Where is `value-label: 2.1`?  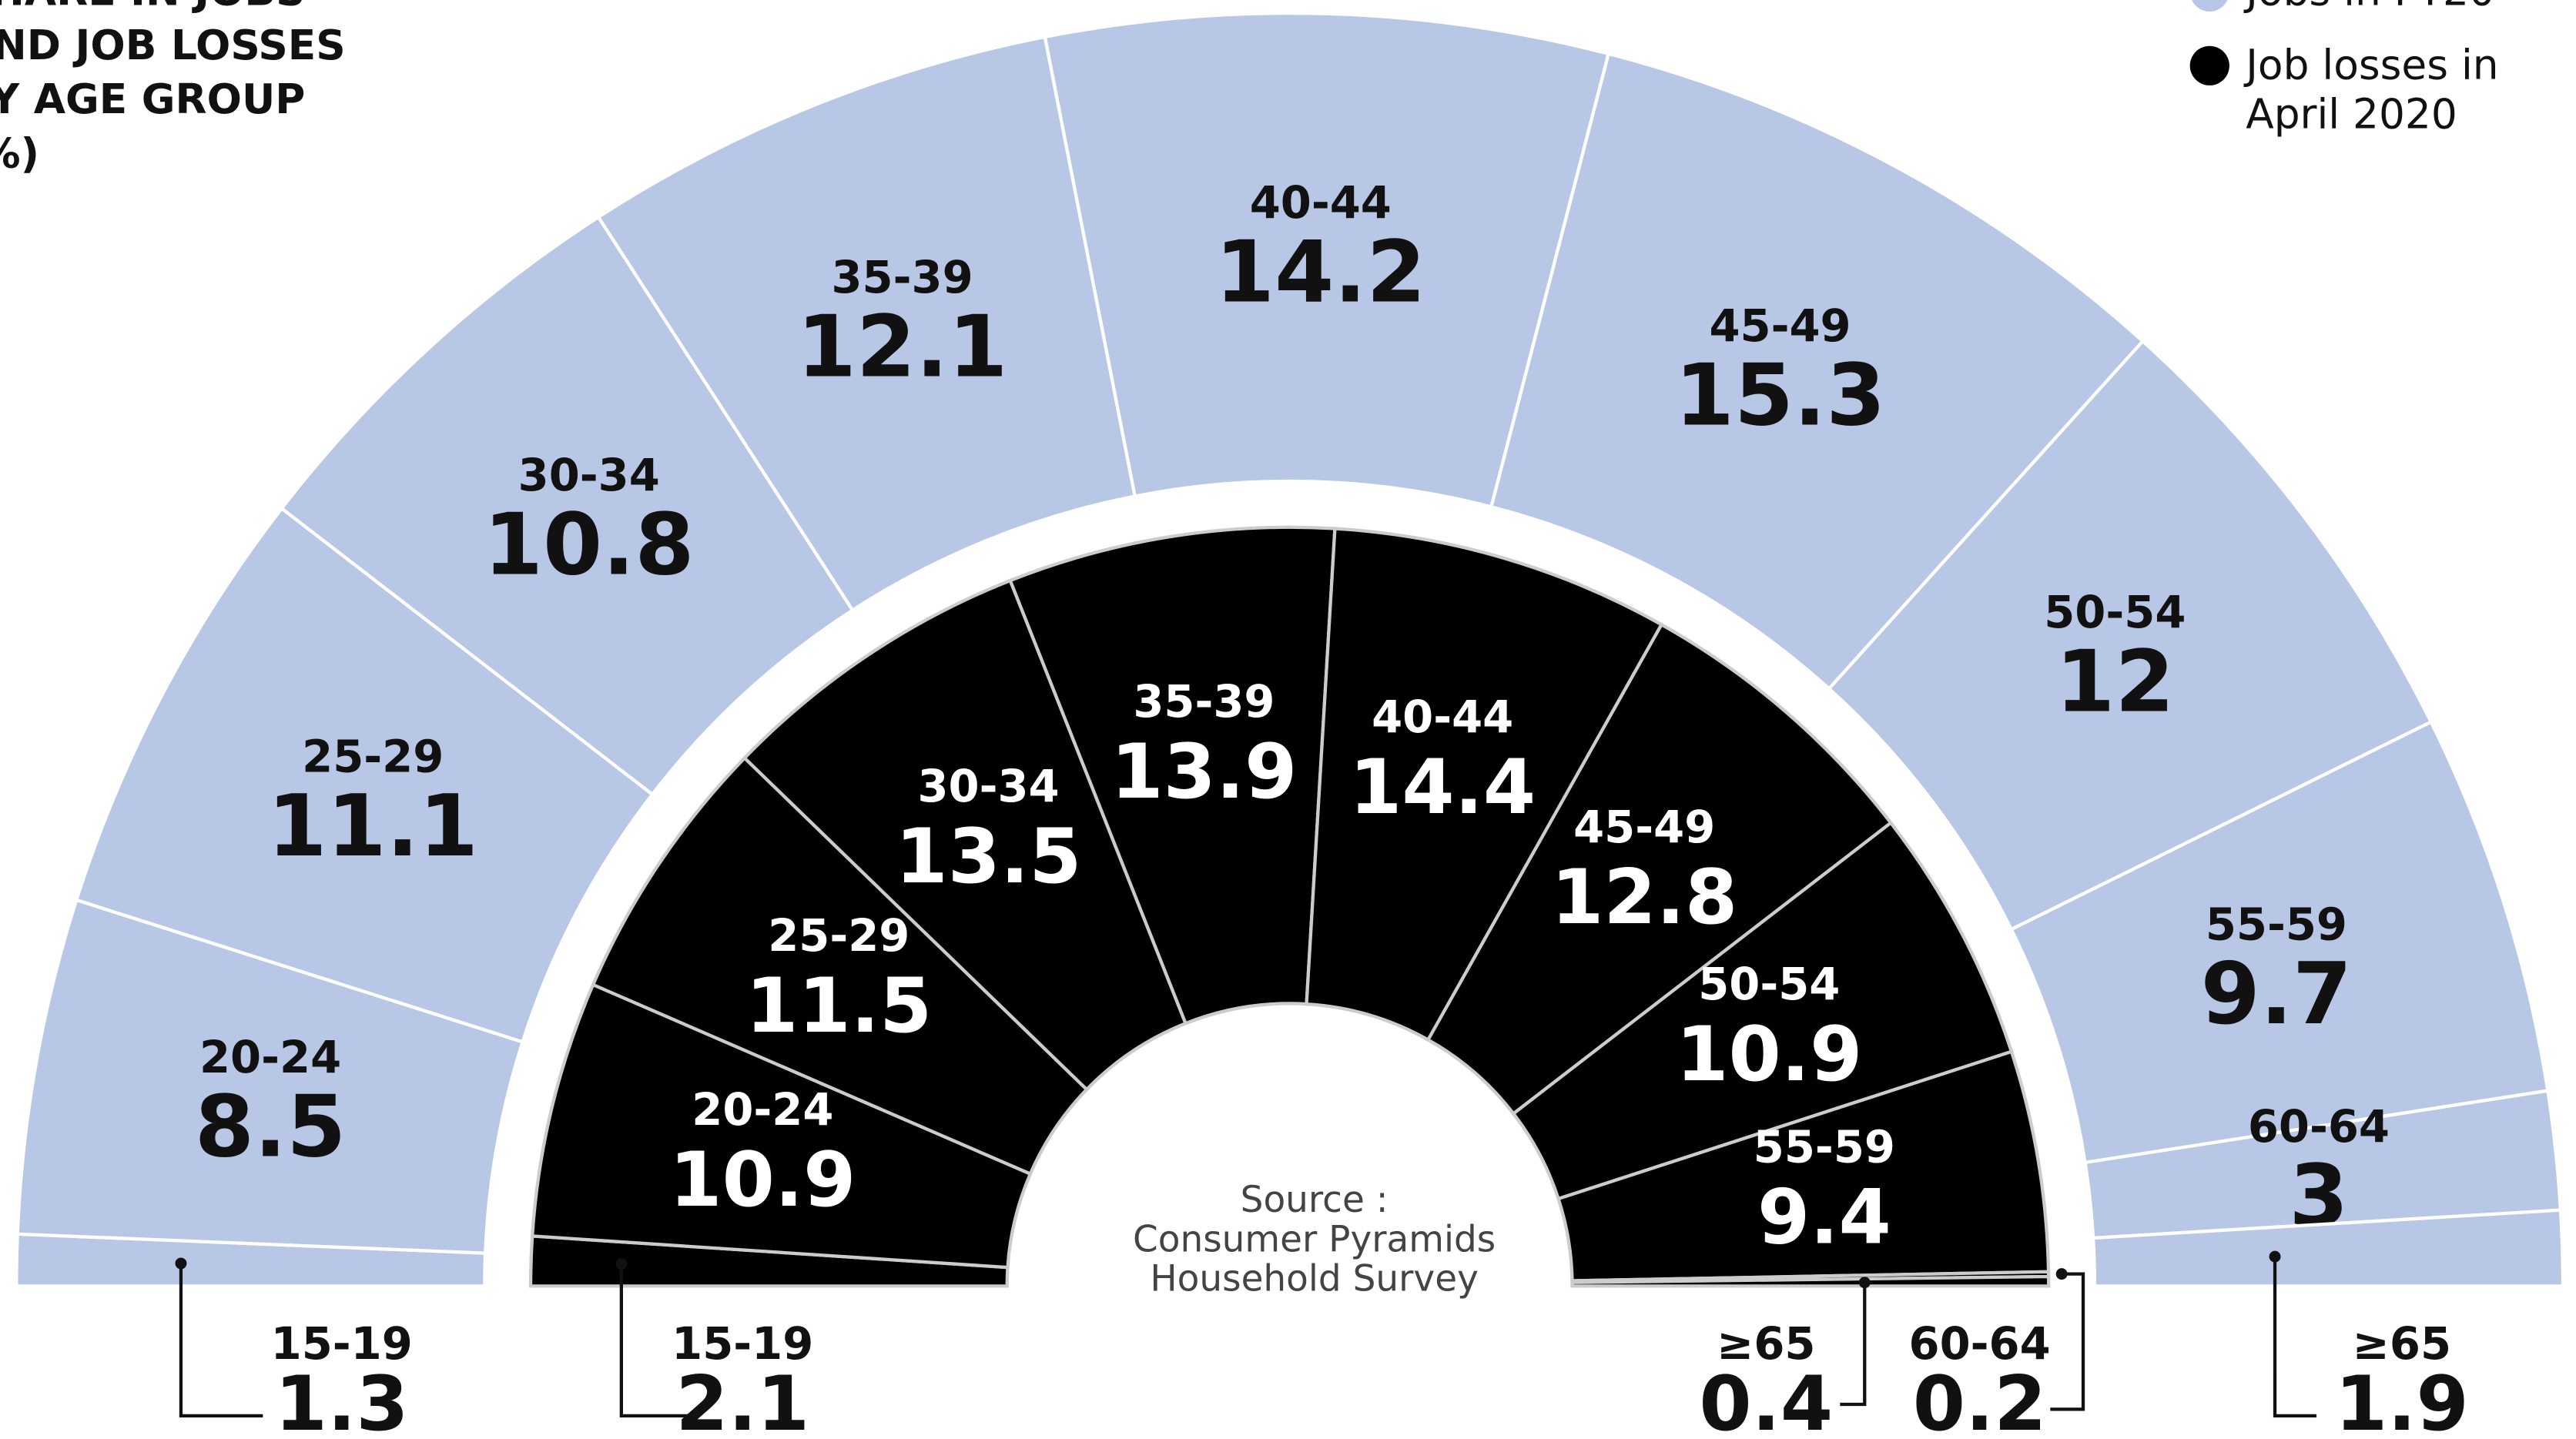
value-label: 2.1 is located at coordinates (742, 1399).